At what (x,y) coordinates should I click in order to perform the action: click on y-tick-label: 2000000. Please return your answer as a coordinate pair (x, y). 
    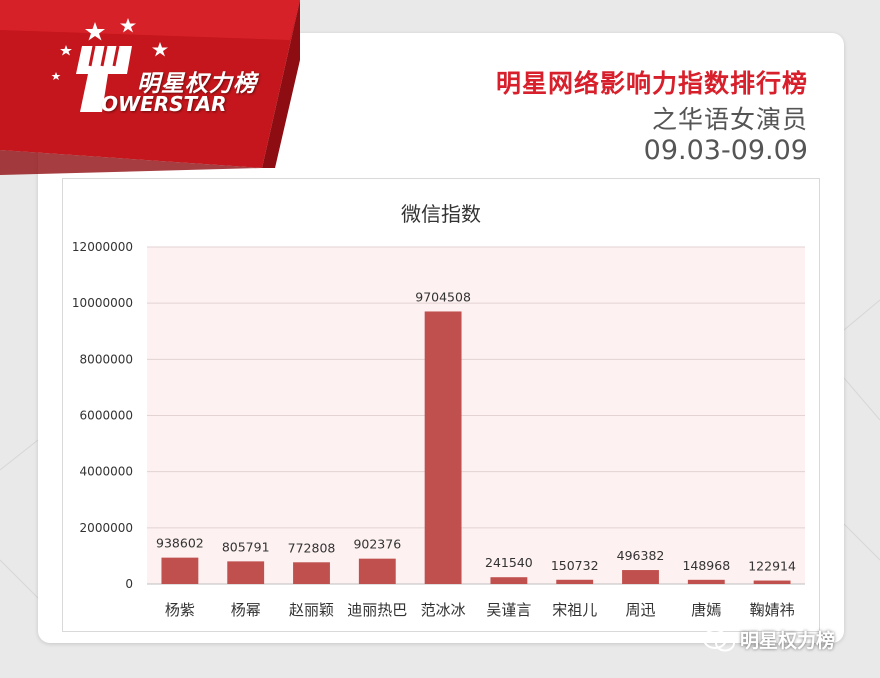
    Looking at the image, I should click on (106, 528).